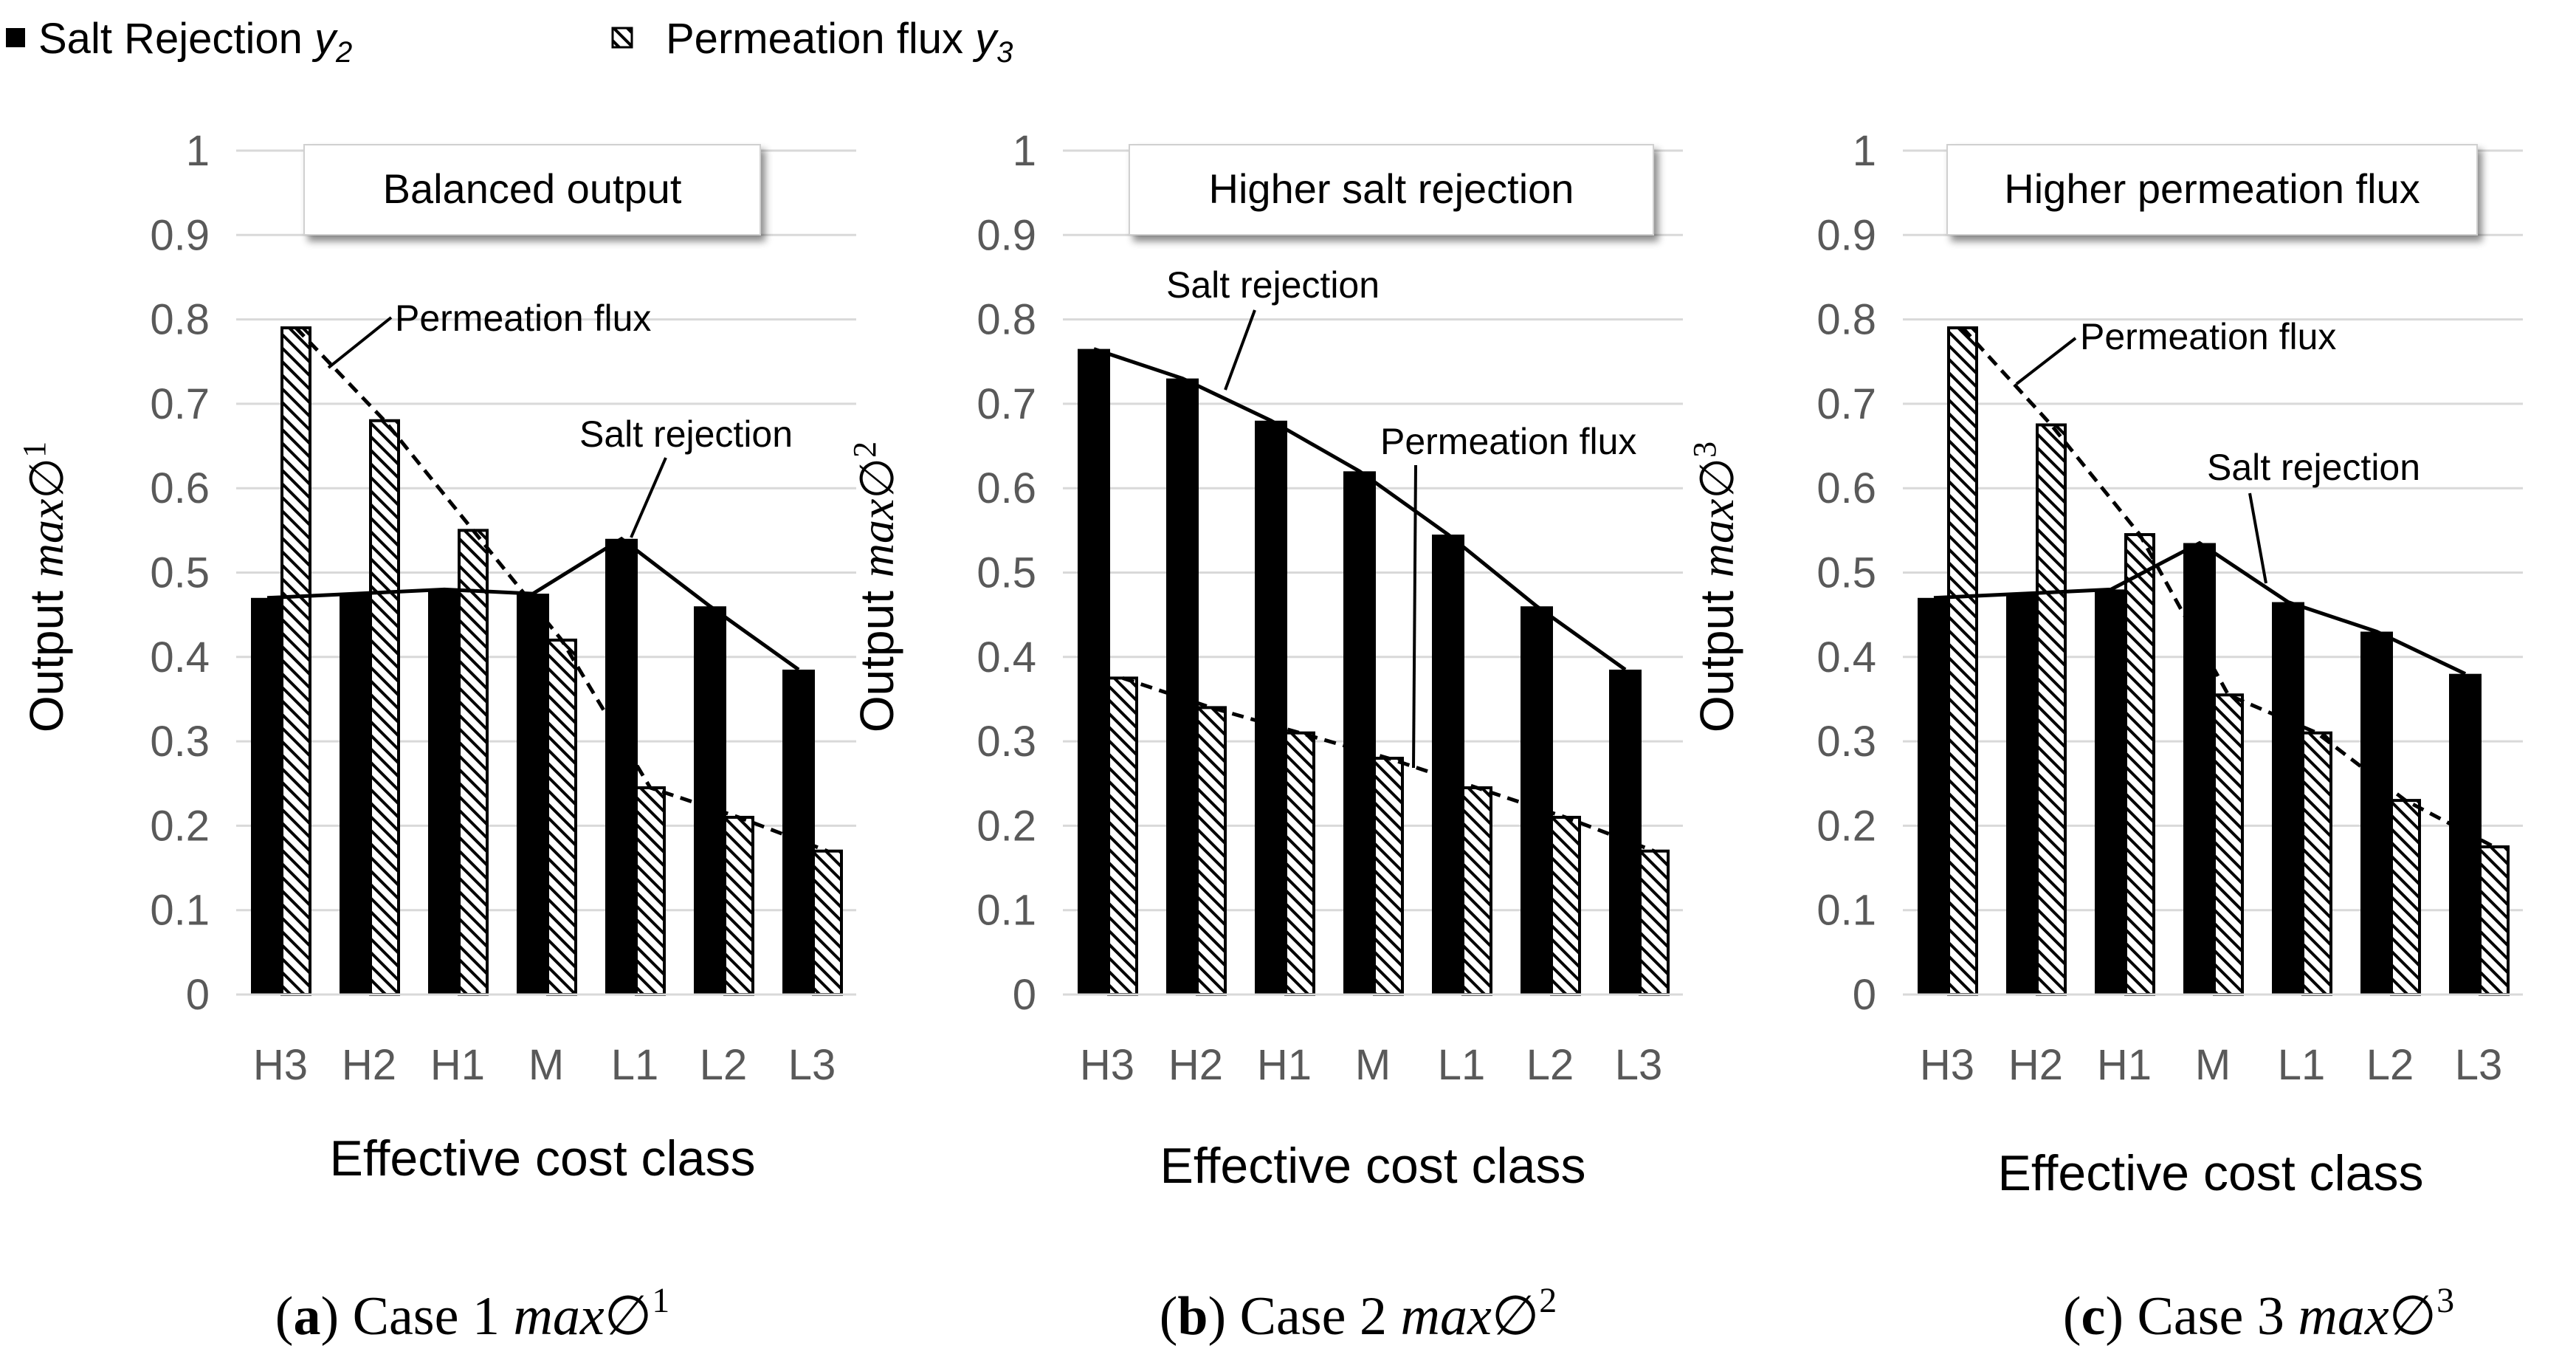 This screenshot has height=1360, width=2576. I want to click on panel-a-x-ticks: H3 H2 H1 M L1 L2 L3, so click(544, 1065).